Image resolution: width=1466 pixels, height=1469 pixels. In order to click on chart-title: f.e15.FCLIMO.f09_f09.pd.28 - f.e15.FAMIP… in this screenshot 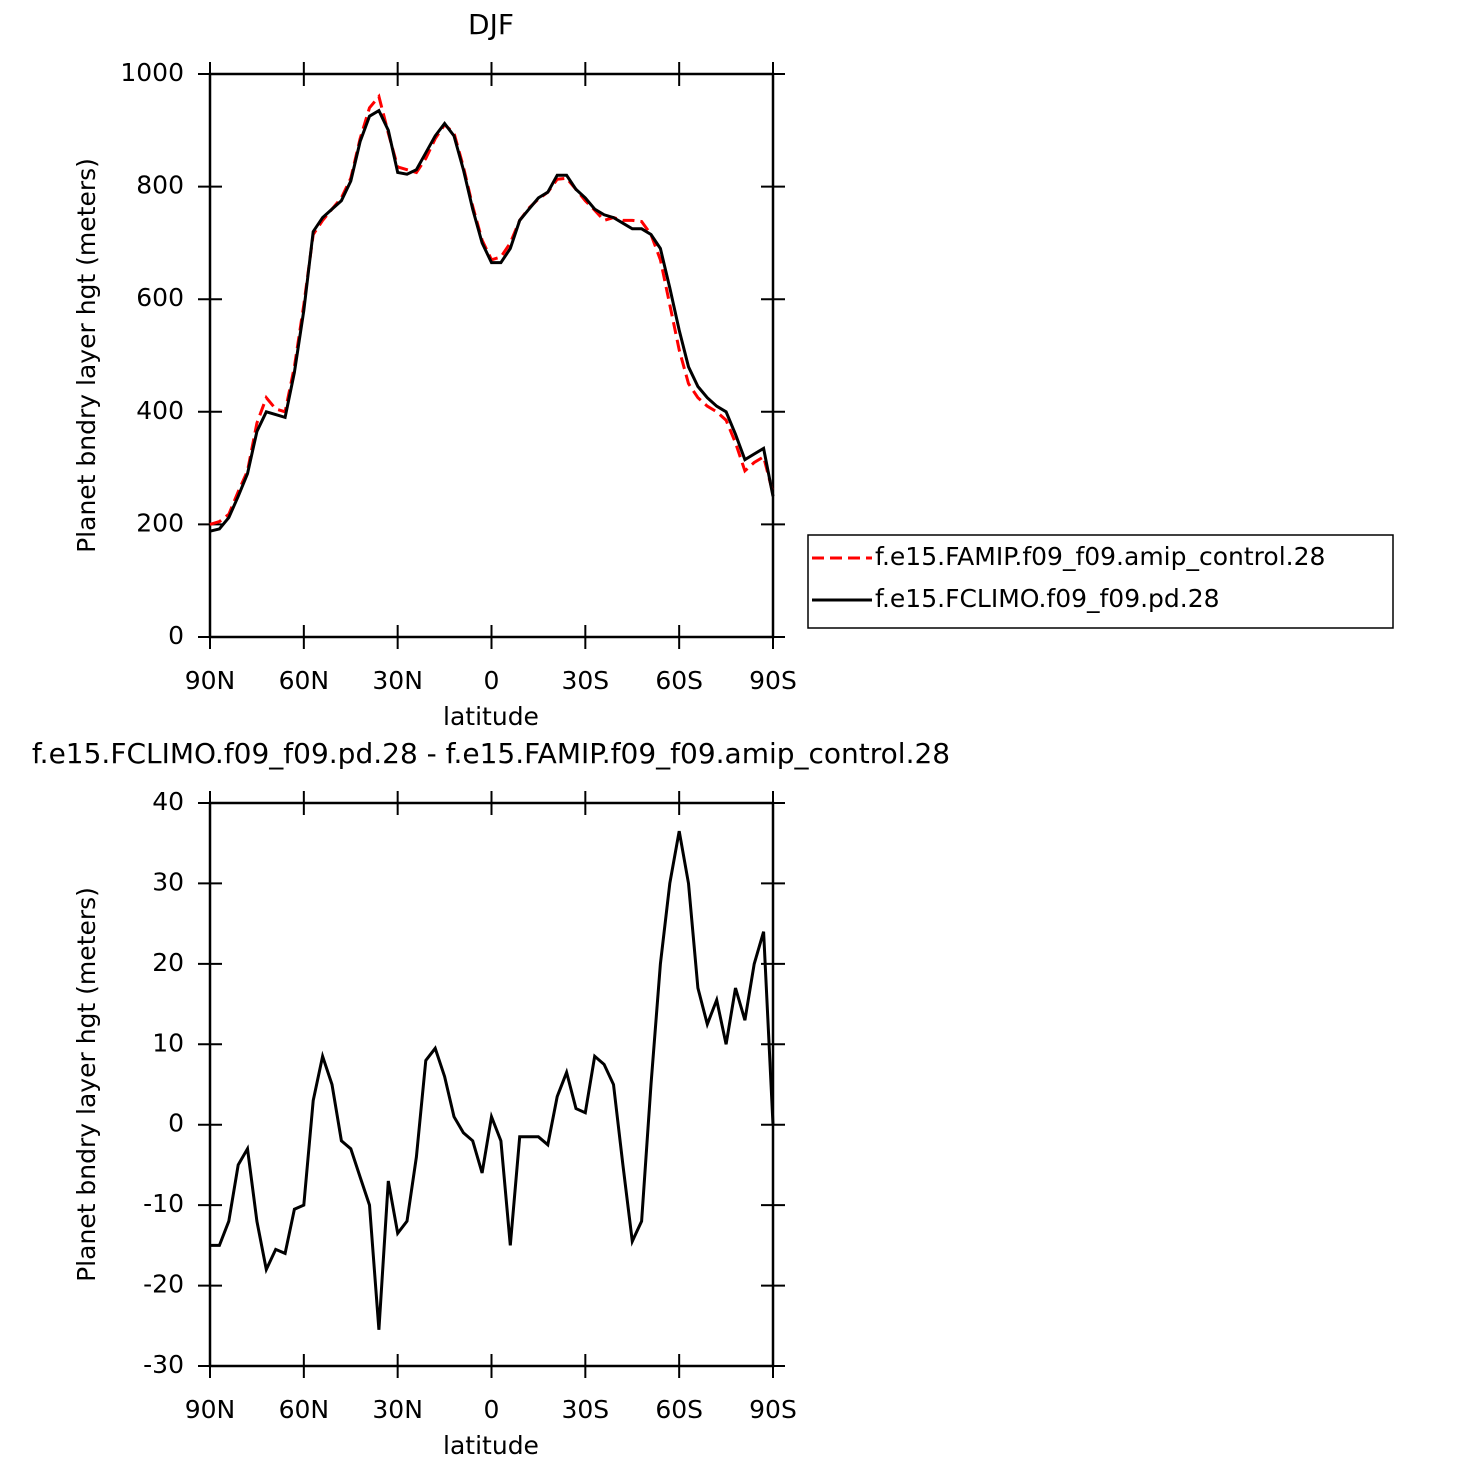, I will do `click(491, 753)`.